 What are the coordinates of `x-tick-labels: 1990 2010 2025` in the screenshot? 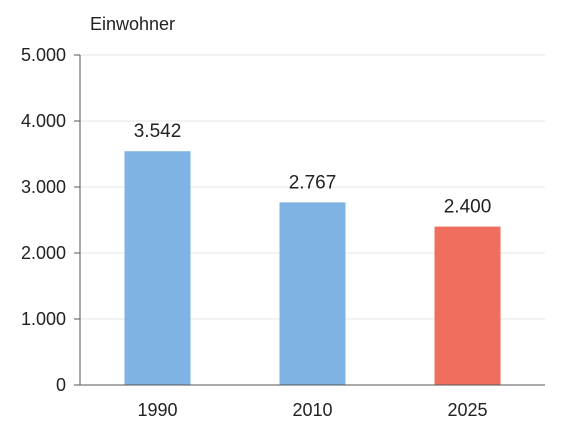 It's located at (312, 410).